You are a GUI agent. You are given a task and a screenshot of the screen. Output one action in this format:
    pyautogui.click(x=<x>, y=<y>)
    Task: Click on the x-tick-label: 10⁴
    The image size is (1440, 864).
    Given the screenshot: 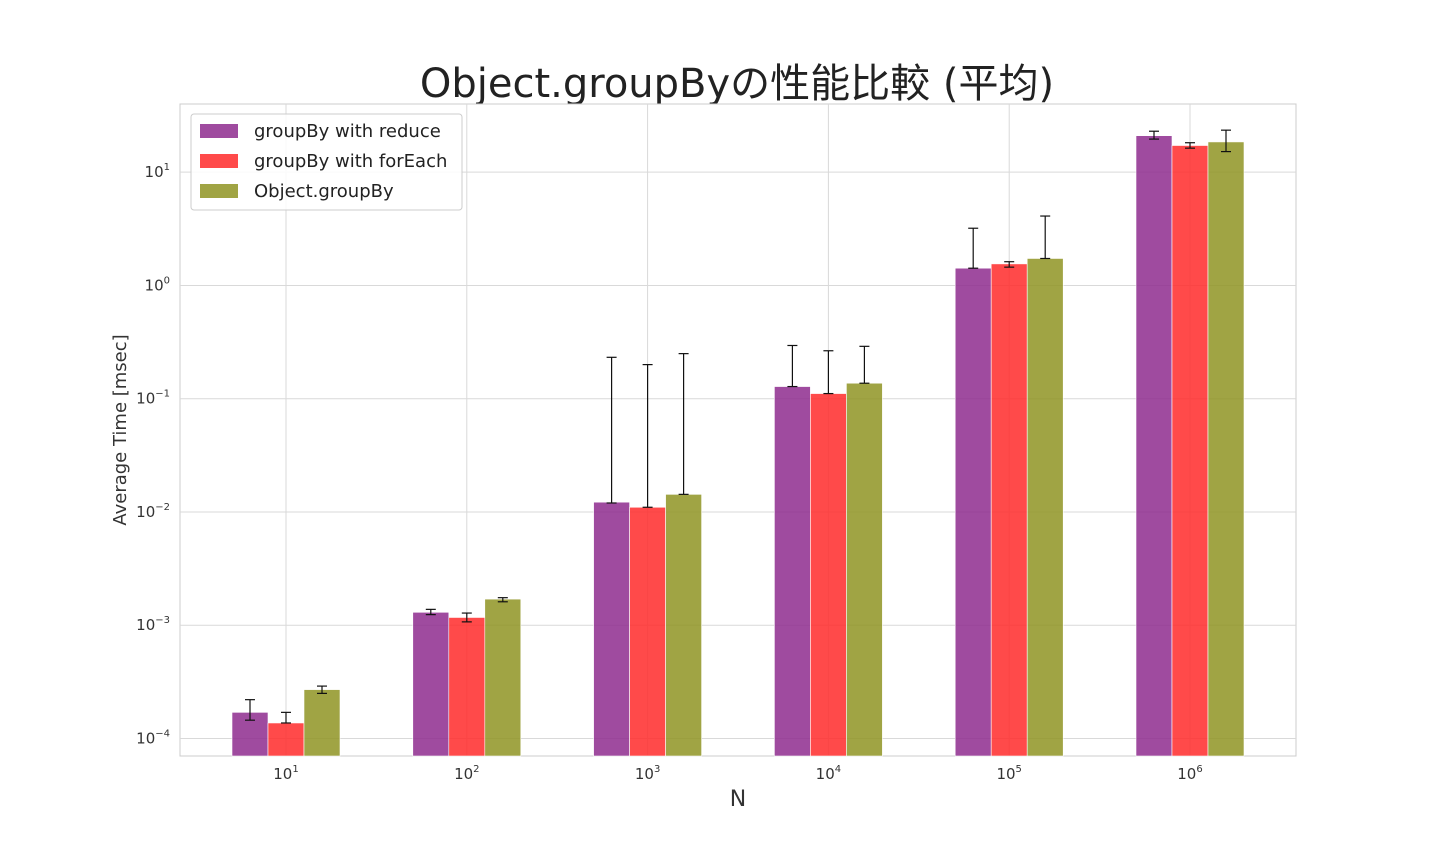 What is the action you would take?
    pyautogui.click(x=828, y=773)
    